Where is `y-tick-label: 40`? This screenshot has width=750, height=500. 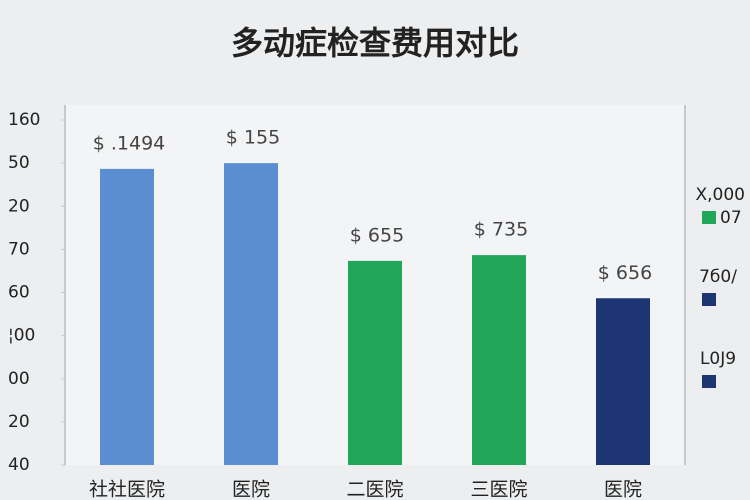 y-tick-label: 40 is located at coordinates (19, 465).